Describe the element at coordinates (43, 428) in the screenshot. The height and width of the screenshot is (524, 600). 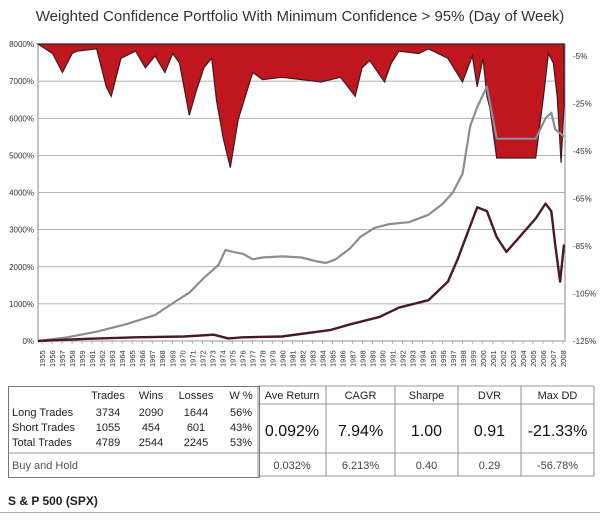
I see `row-label: Short Trades` at that location.